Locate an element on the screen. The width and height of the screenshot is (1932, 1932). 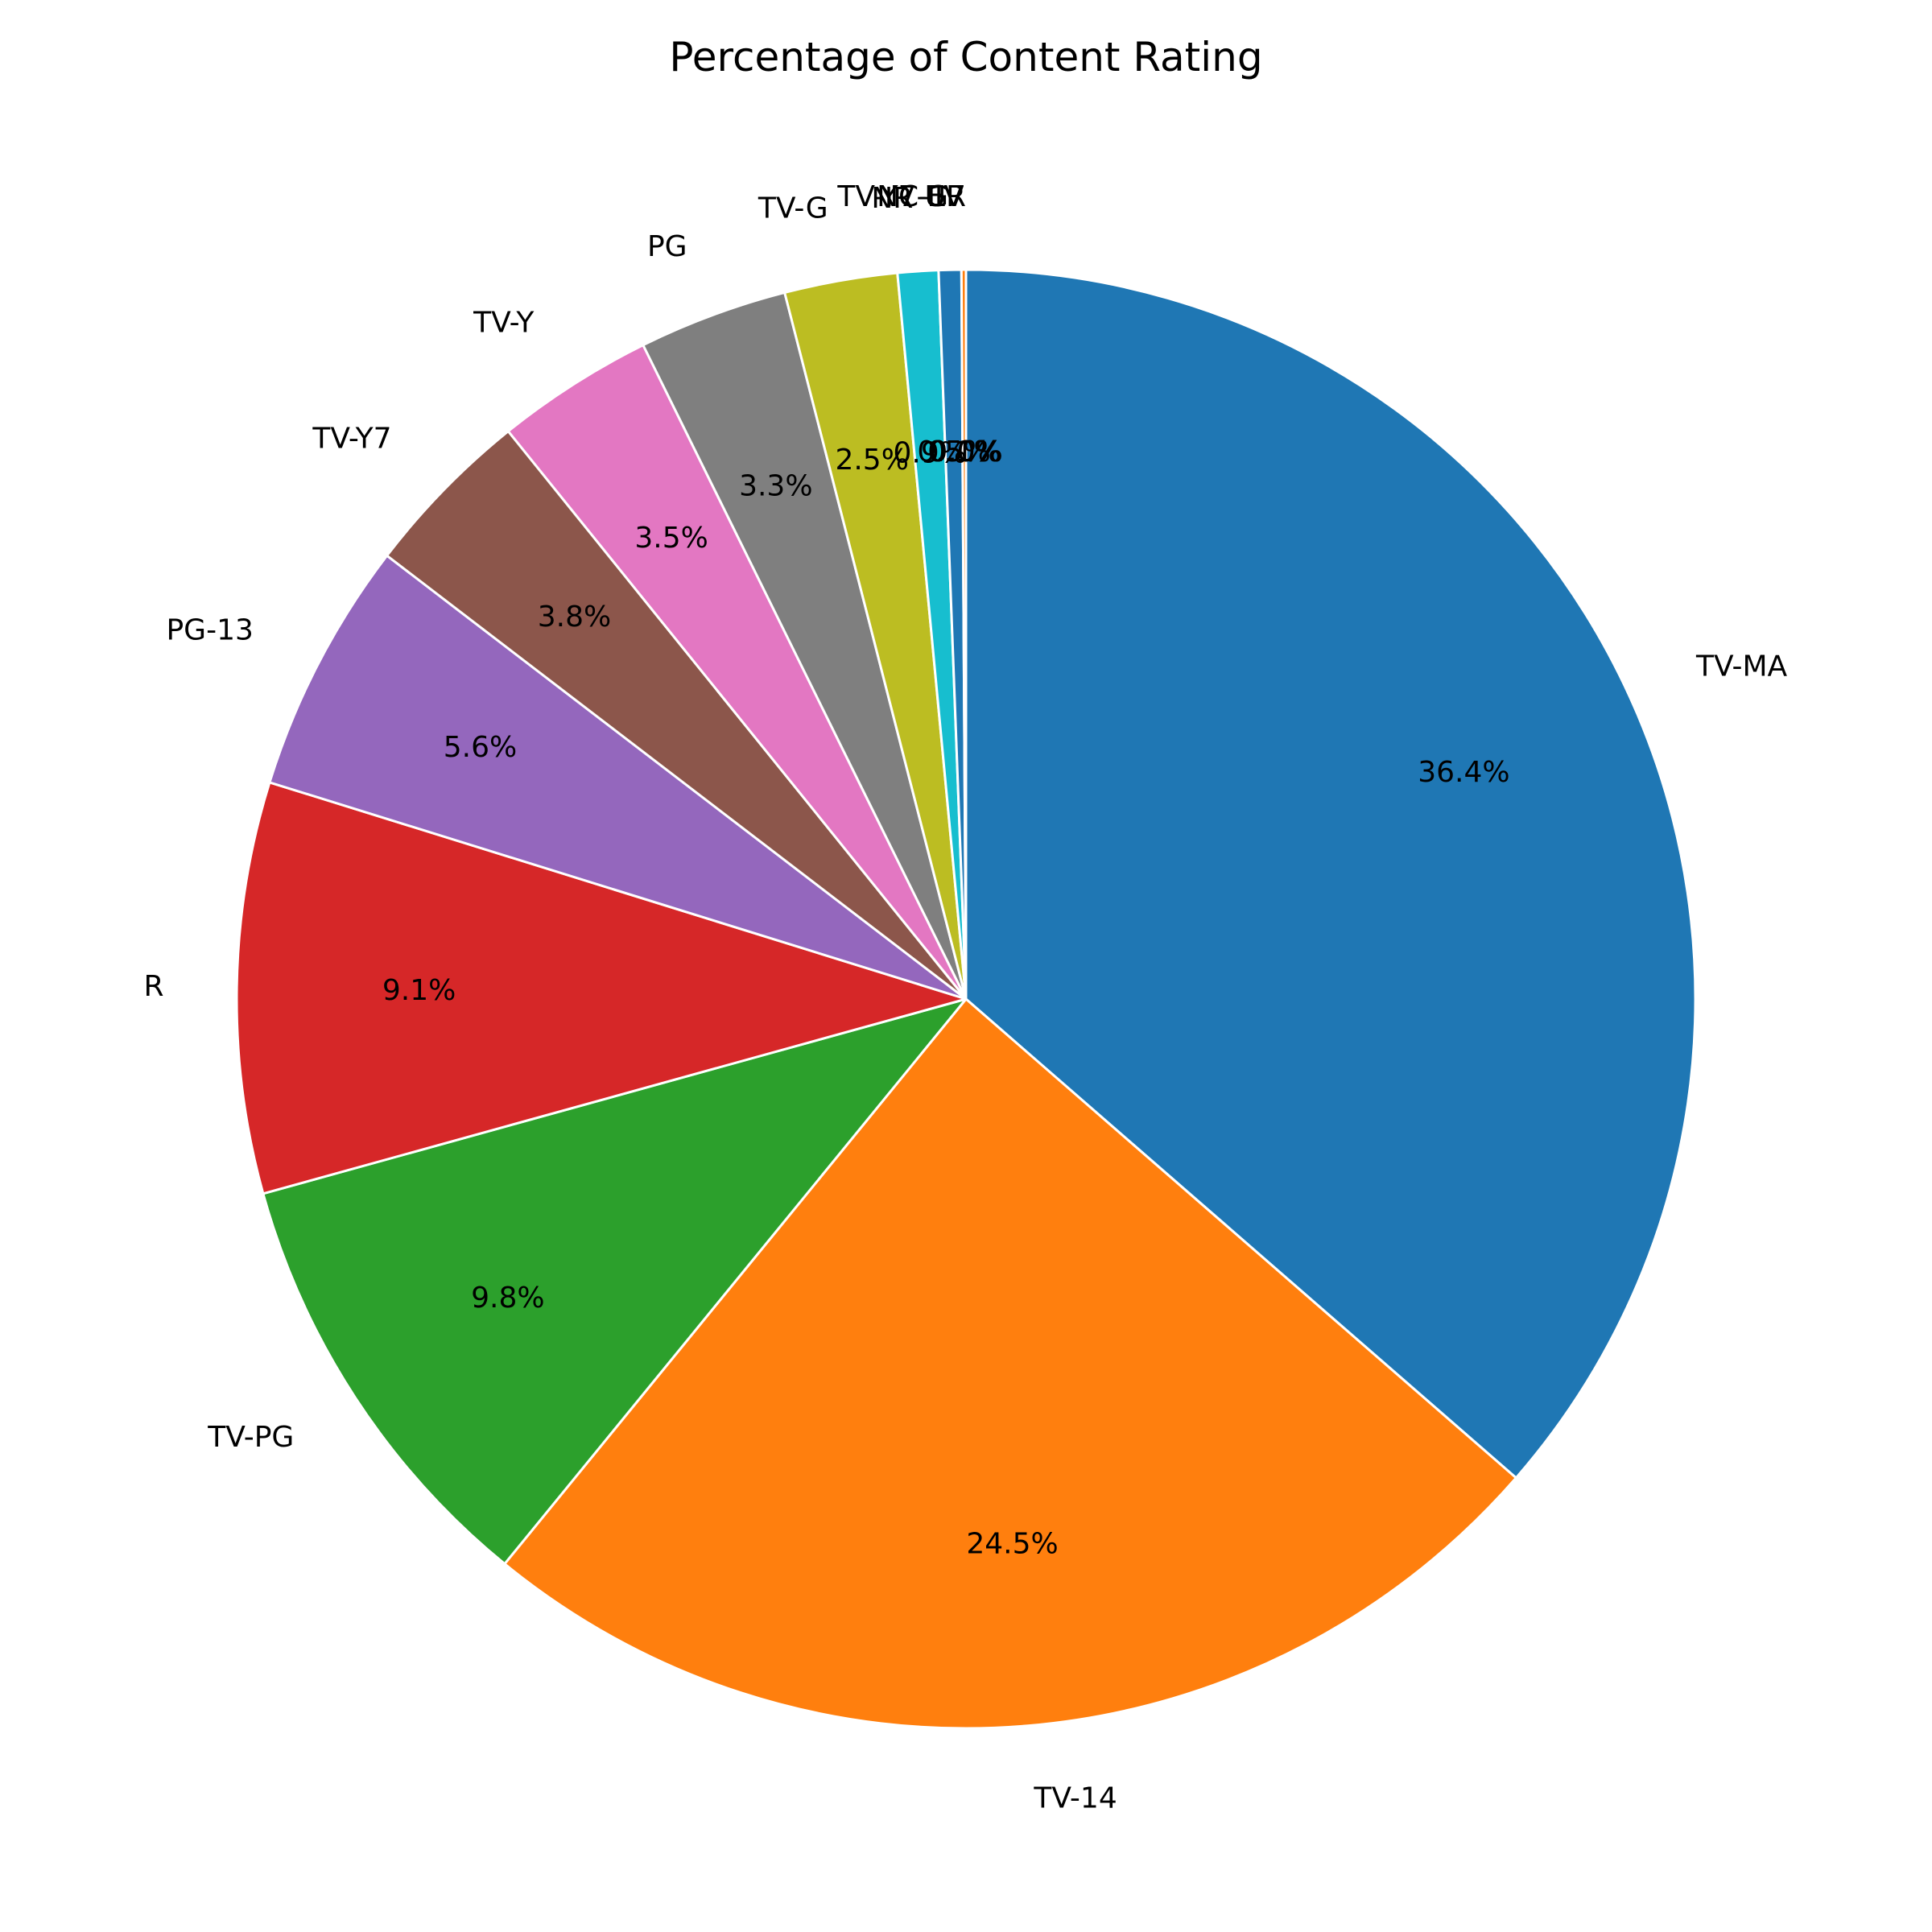
chart-title: Percentage of Content Rating is located at coordinates (966, 57).